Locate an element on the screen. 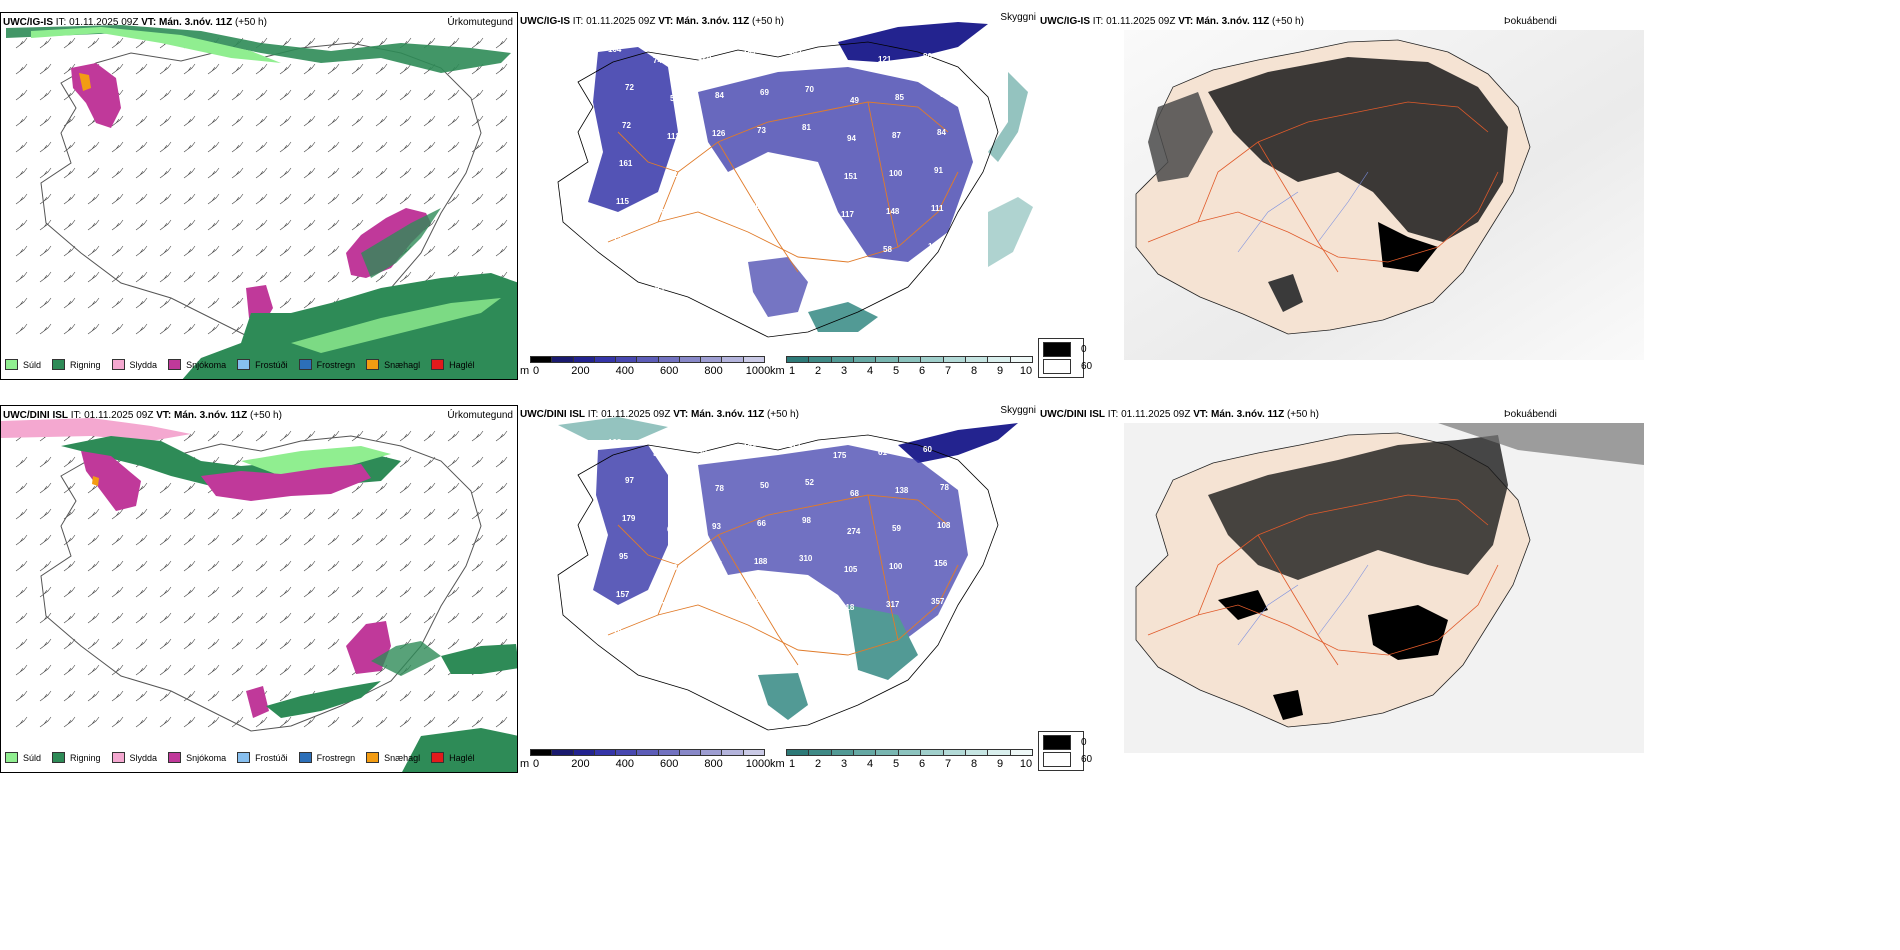 This screenshot has width=1900, height=950. visibility-value: 72 is located at coordinates (626, 125).